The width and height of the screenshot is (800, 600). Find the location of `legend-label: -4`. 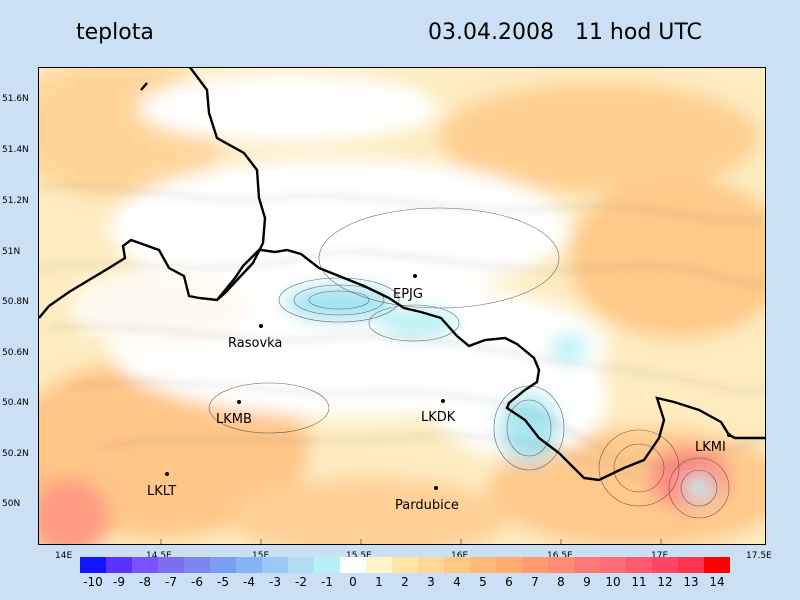

legend-label: -4 is located at coordinates (249, 582).